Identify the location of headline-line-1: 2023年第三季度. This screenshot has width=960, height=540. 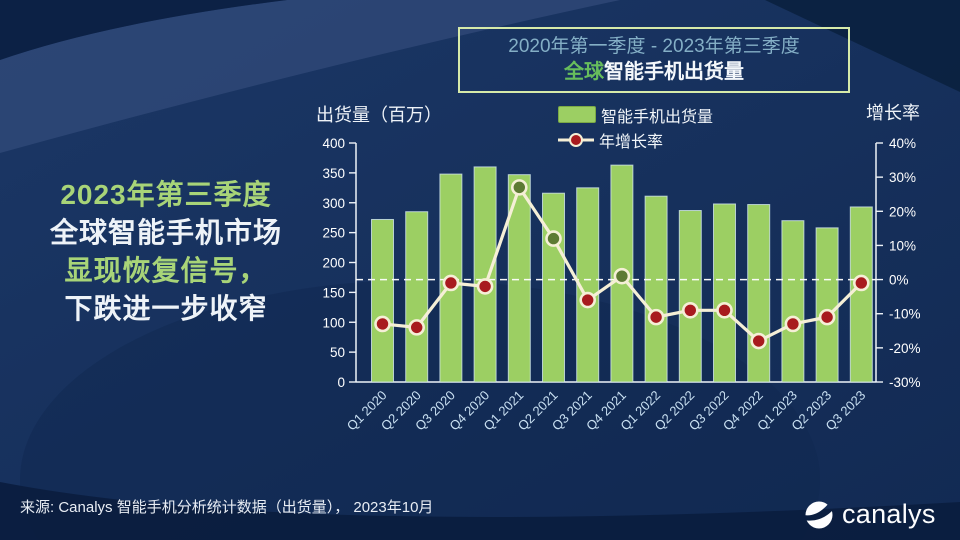
(166, 194).